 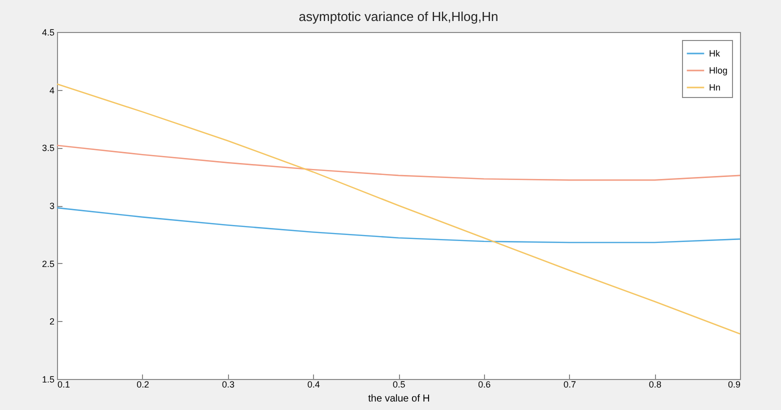 I want to click on y-tick-label: 3.5, so click(x=48, y=148).